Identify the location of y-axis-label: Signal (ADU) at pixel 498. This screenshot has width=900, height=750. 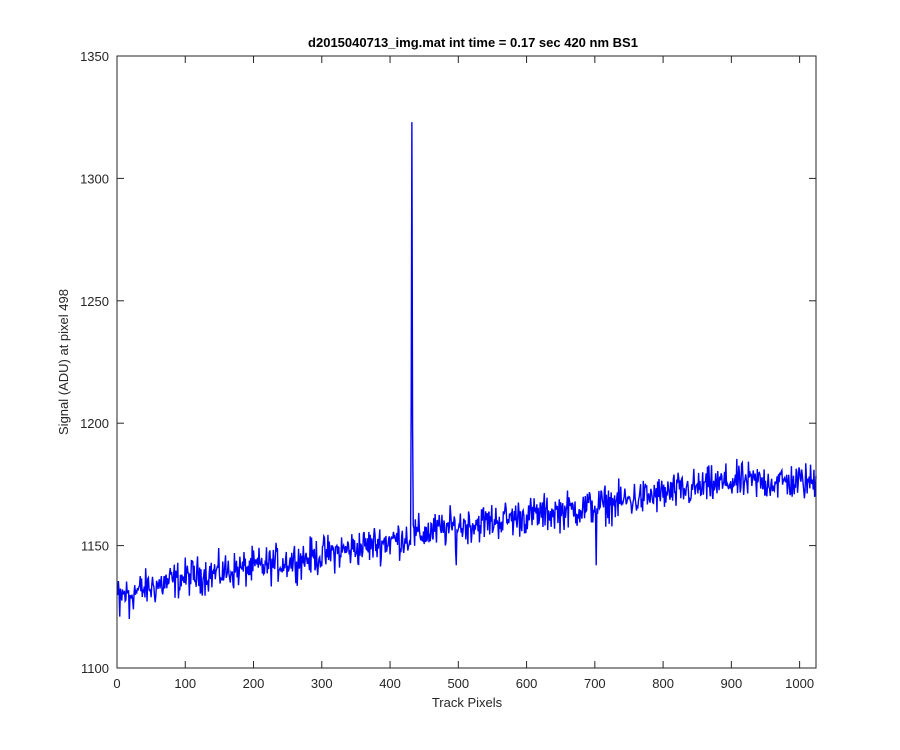
(63, 362).